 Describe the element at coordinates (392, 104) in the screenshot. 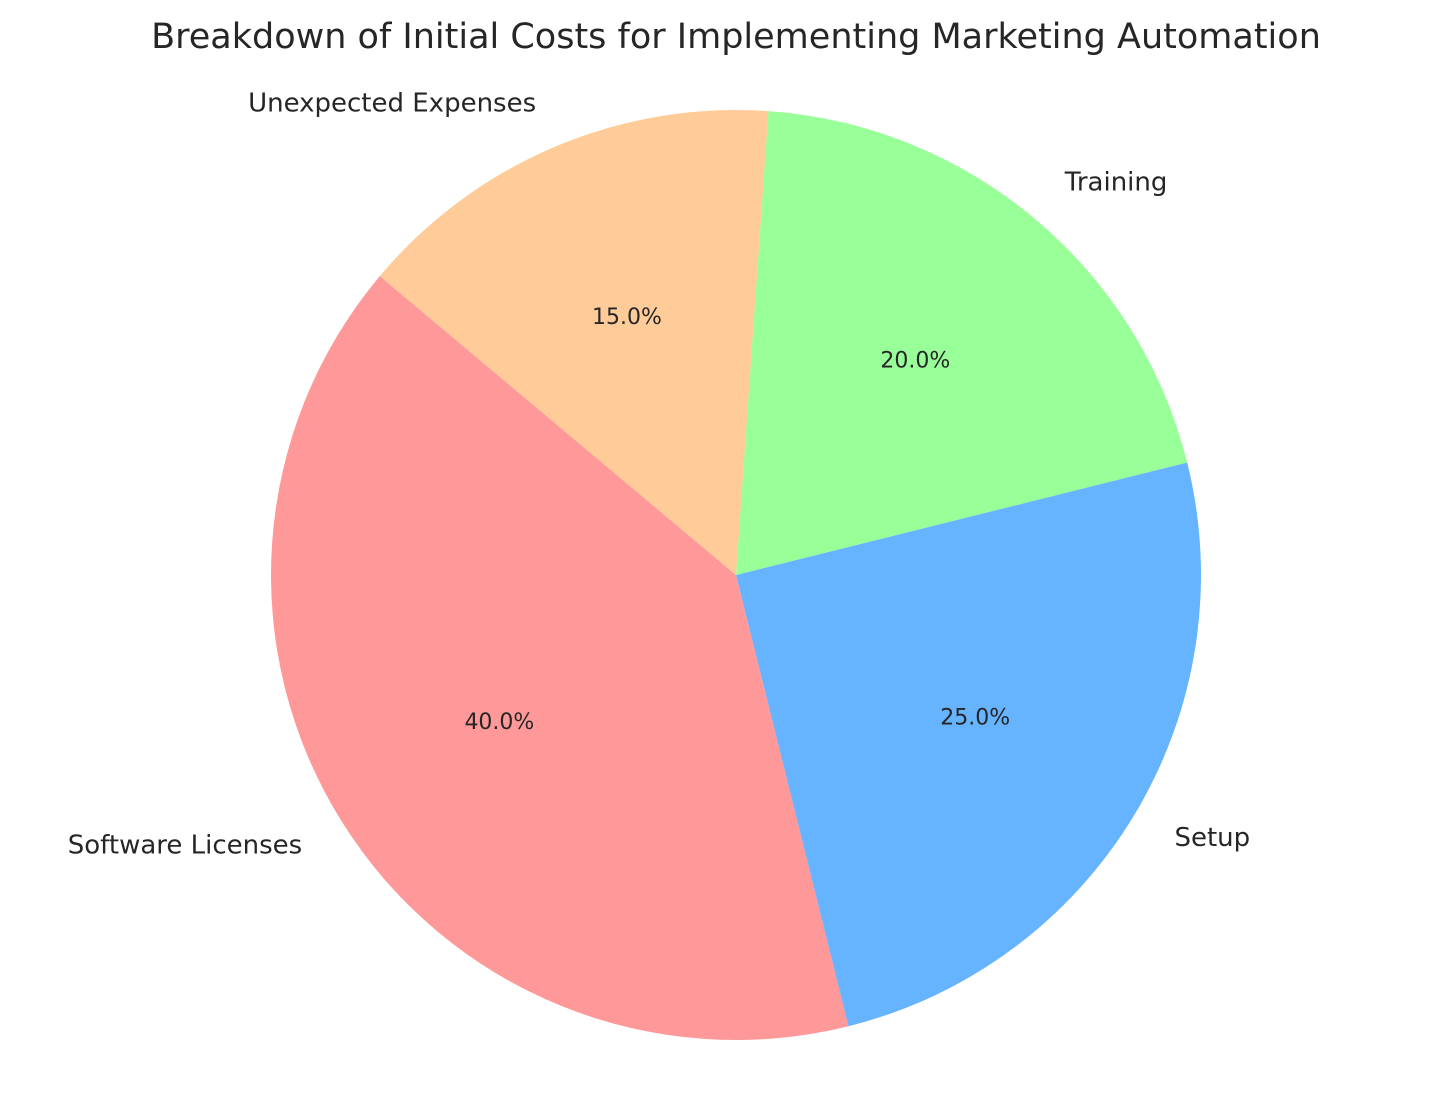

I see `slice-label: Unexpected Expenses` at that location.